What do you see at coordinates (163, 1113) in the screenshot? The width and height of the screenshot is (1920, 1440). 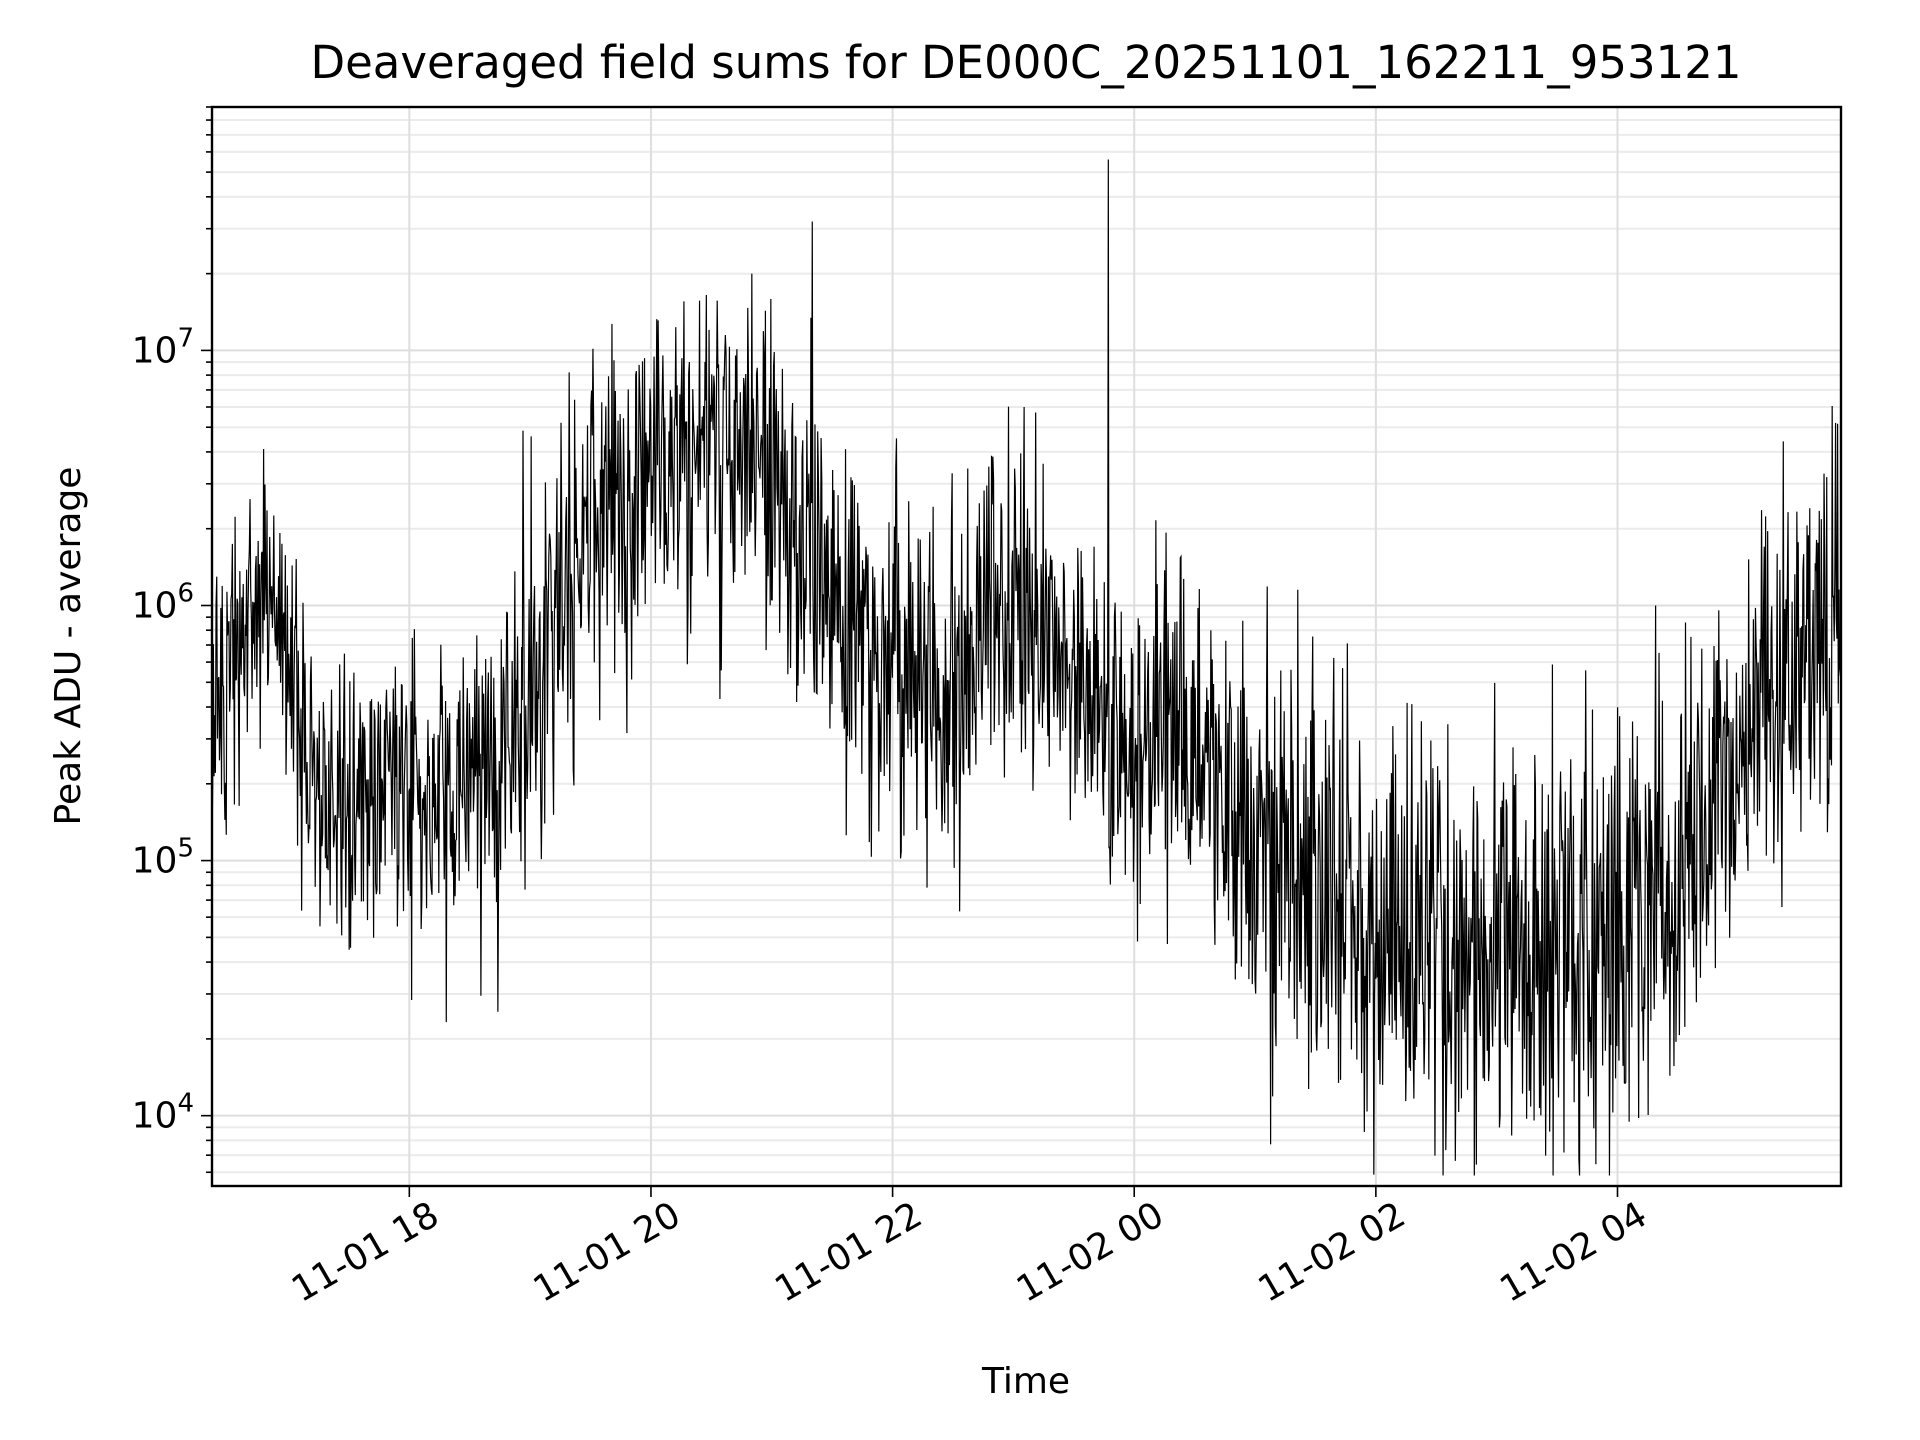 I see `y-tick-label: 10⁴` at bounding box center [163, 1113].